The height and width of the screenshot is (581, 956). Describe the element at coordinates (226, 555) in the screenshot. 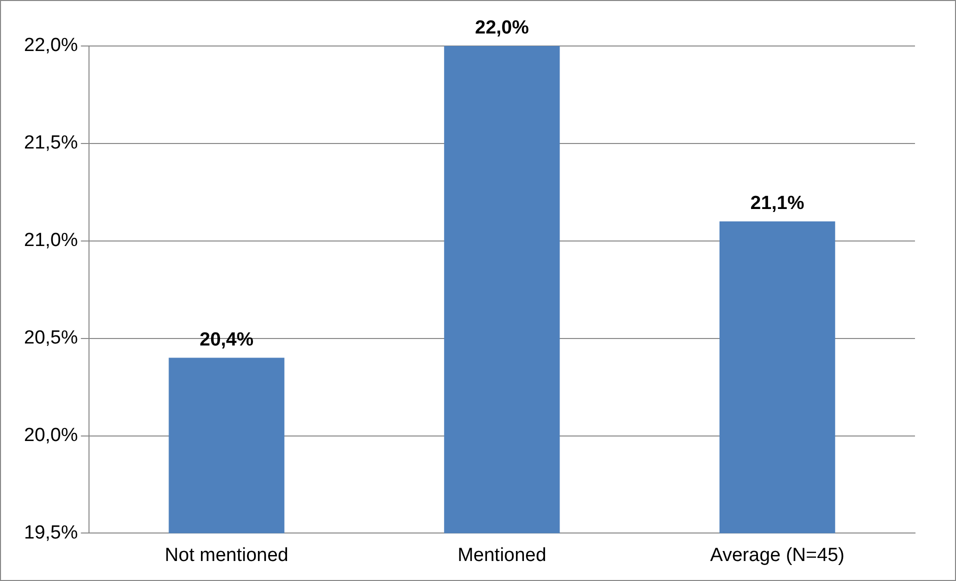

I see `x-tick-label: Not mentioned` at that location.